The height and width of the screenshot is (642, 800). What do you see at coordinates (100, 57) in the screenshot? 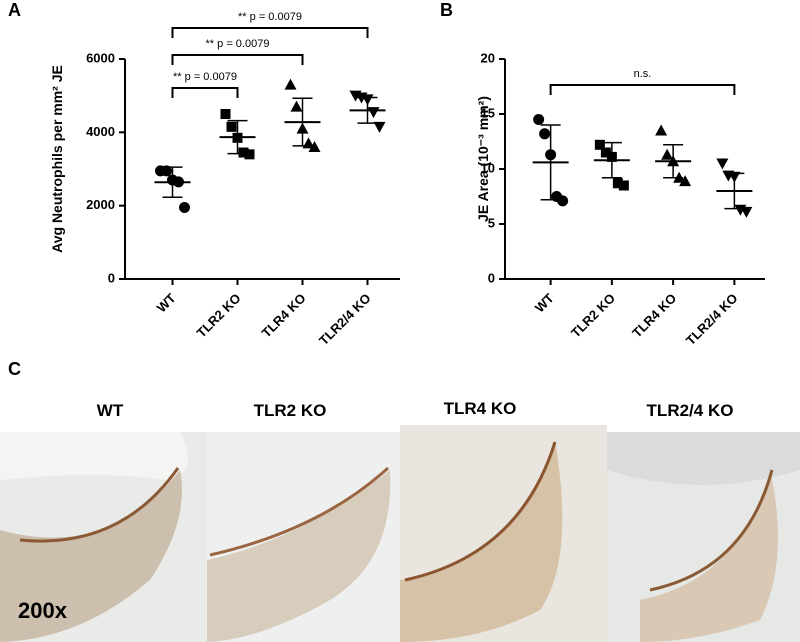
I see `y-tick-label: 6000` at bounding box center [100, 57].